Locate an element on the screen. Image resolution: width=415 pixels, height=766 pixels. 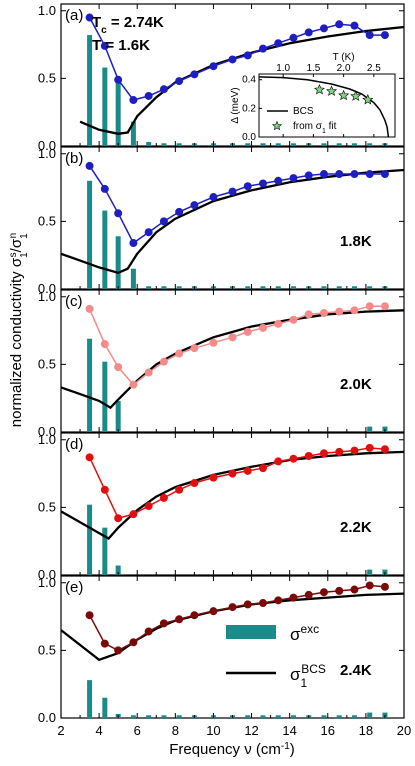
data-line is located at coordinates (236, 345).